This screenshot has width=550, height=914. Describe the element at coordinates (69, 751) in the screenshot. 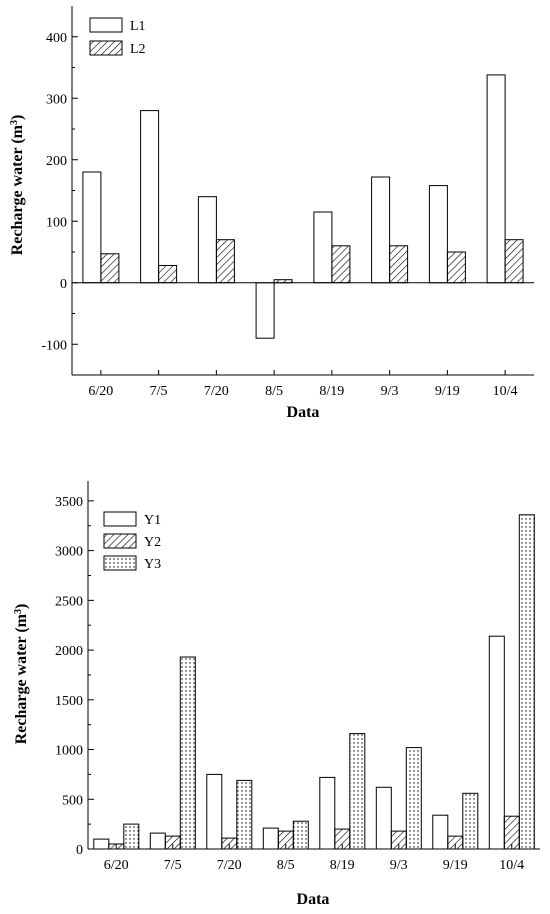

I see `y-tick-label: 1000` at that location.